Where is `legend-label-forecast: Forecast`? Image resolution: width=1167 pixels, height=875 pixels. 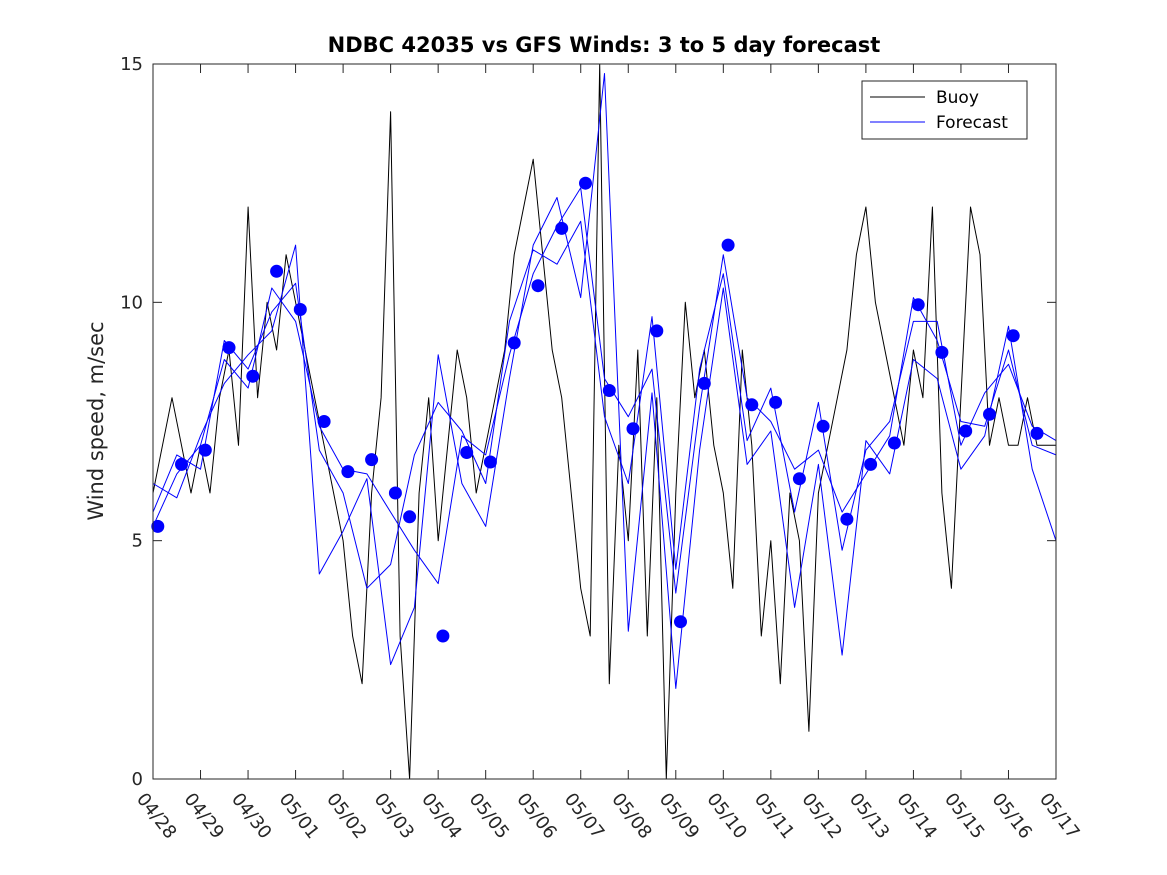 legend-label-forecast: Forecast is located at coordinates (972, 123).